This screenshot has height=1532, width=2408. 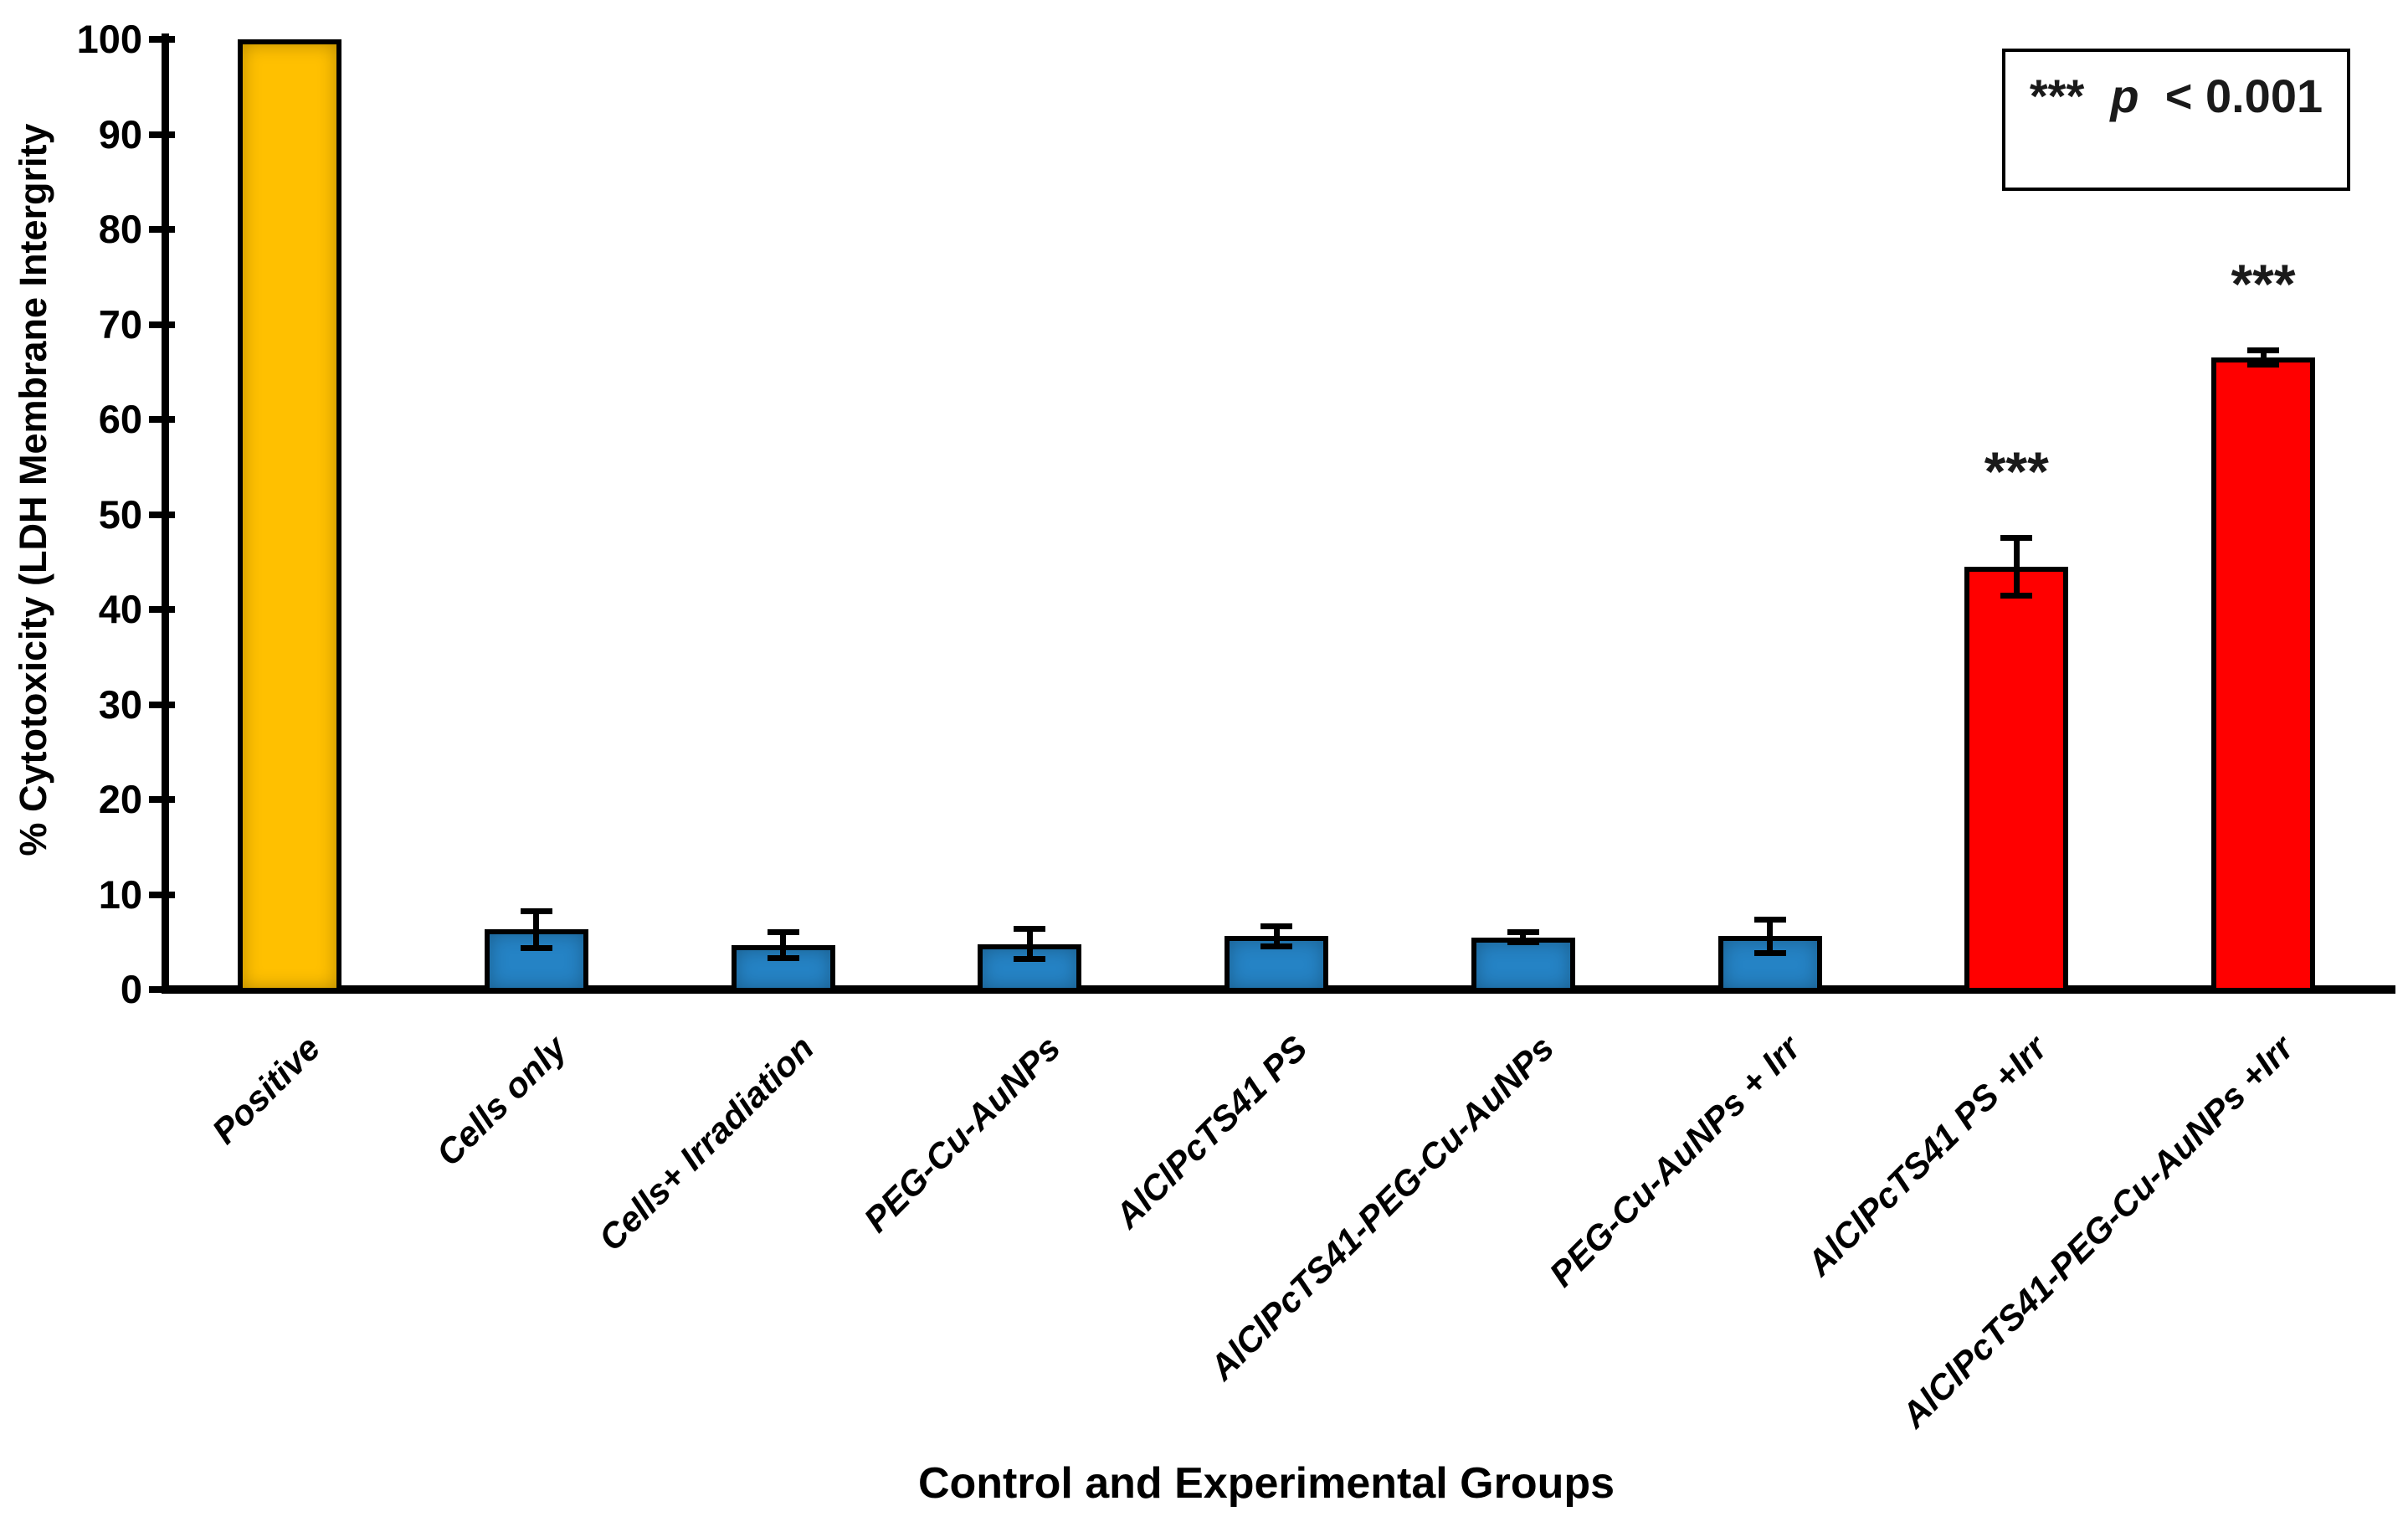 I want to click on error-cap-top-alclpcts41-peg-cu-aunps-irr, so click(x=2263, y=350).